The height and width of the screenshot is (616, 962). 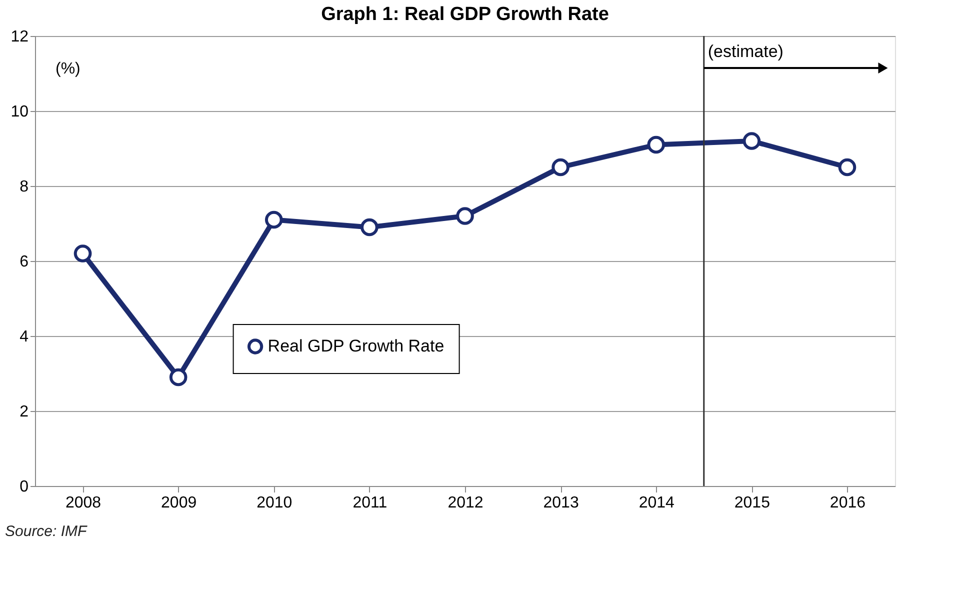 What do you see at coordinates (19, 37) in the screenshot?
I see `y-tick-label: 12` at bounding box center [19, 37].